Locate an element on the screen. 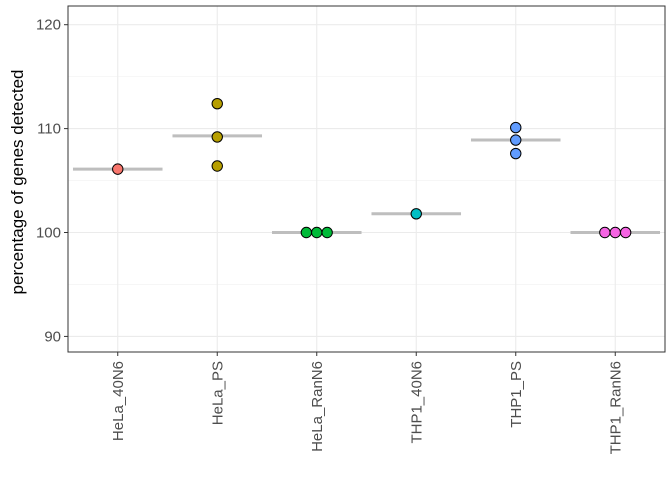 Image resolution: width=672 pixels, height=480 pixels. y-tick-label: 110 is located at coordinates (49, 129).